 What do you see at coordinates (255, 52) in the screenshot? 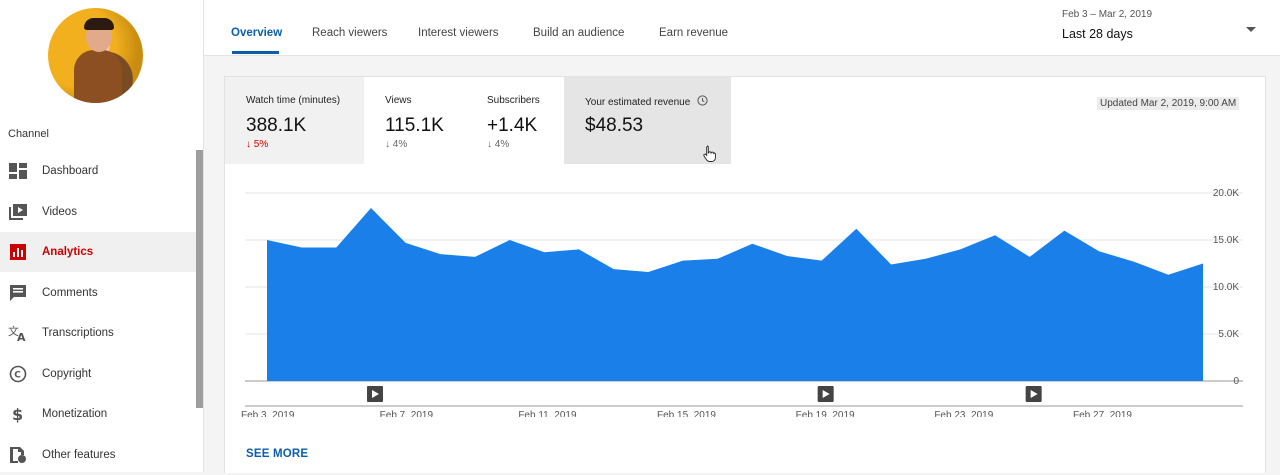
I see `active-tab-indicator` at bounding box center [255, 52].